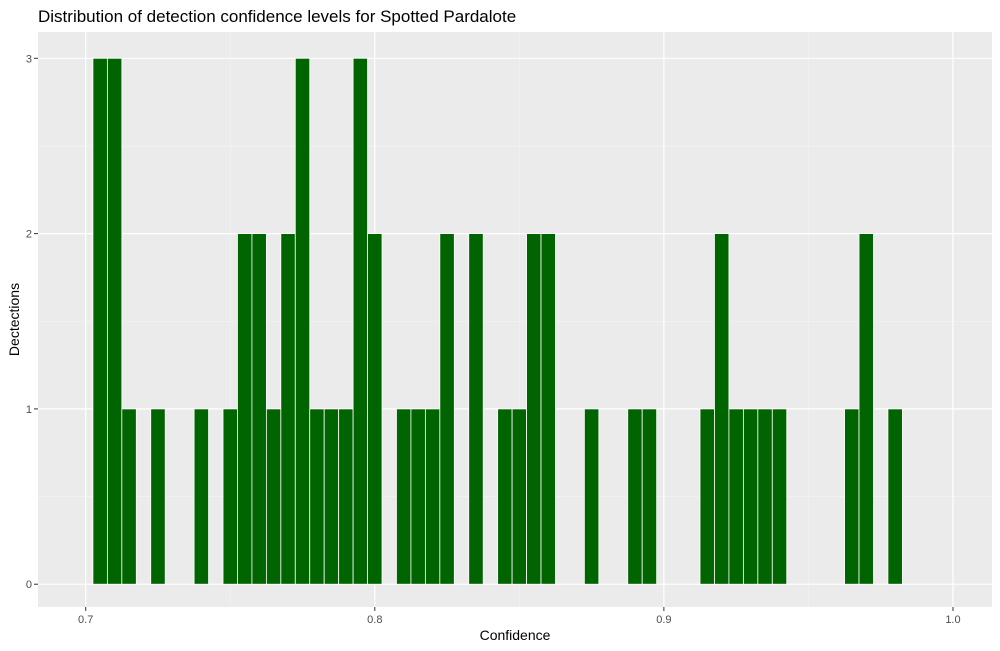 The height and width of the screenshot is (651, 1000). Describe the element at coordinates (29, 585) in the screenshot. I see `y-tick-label: 0` at that location.